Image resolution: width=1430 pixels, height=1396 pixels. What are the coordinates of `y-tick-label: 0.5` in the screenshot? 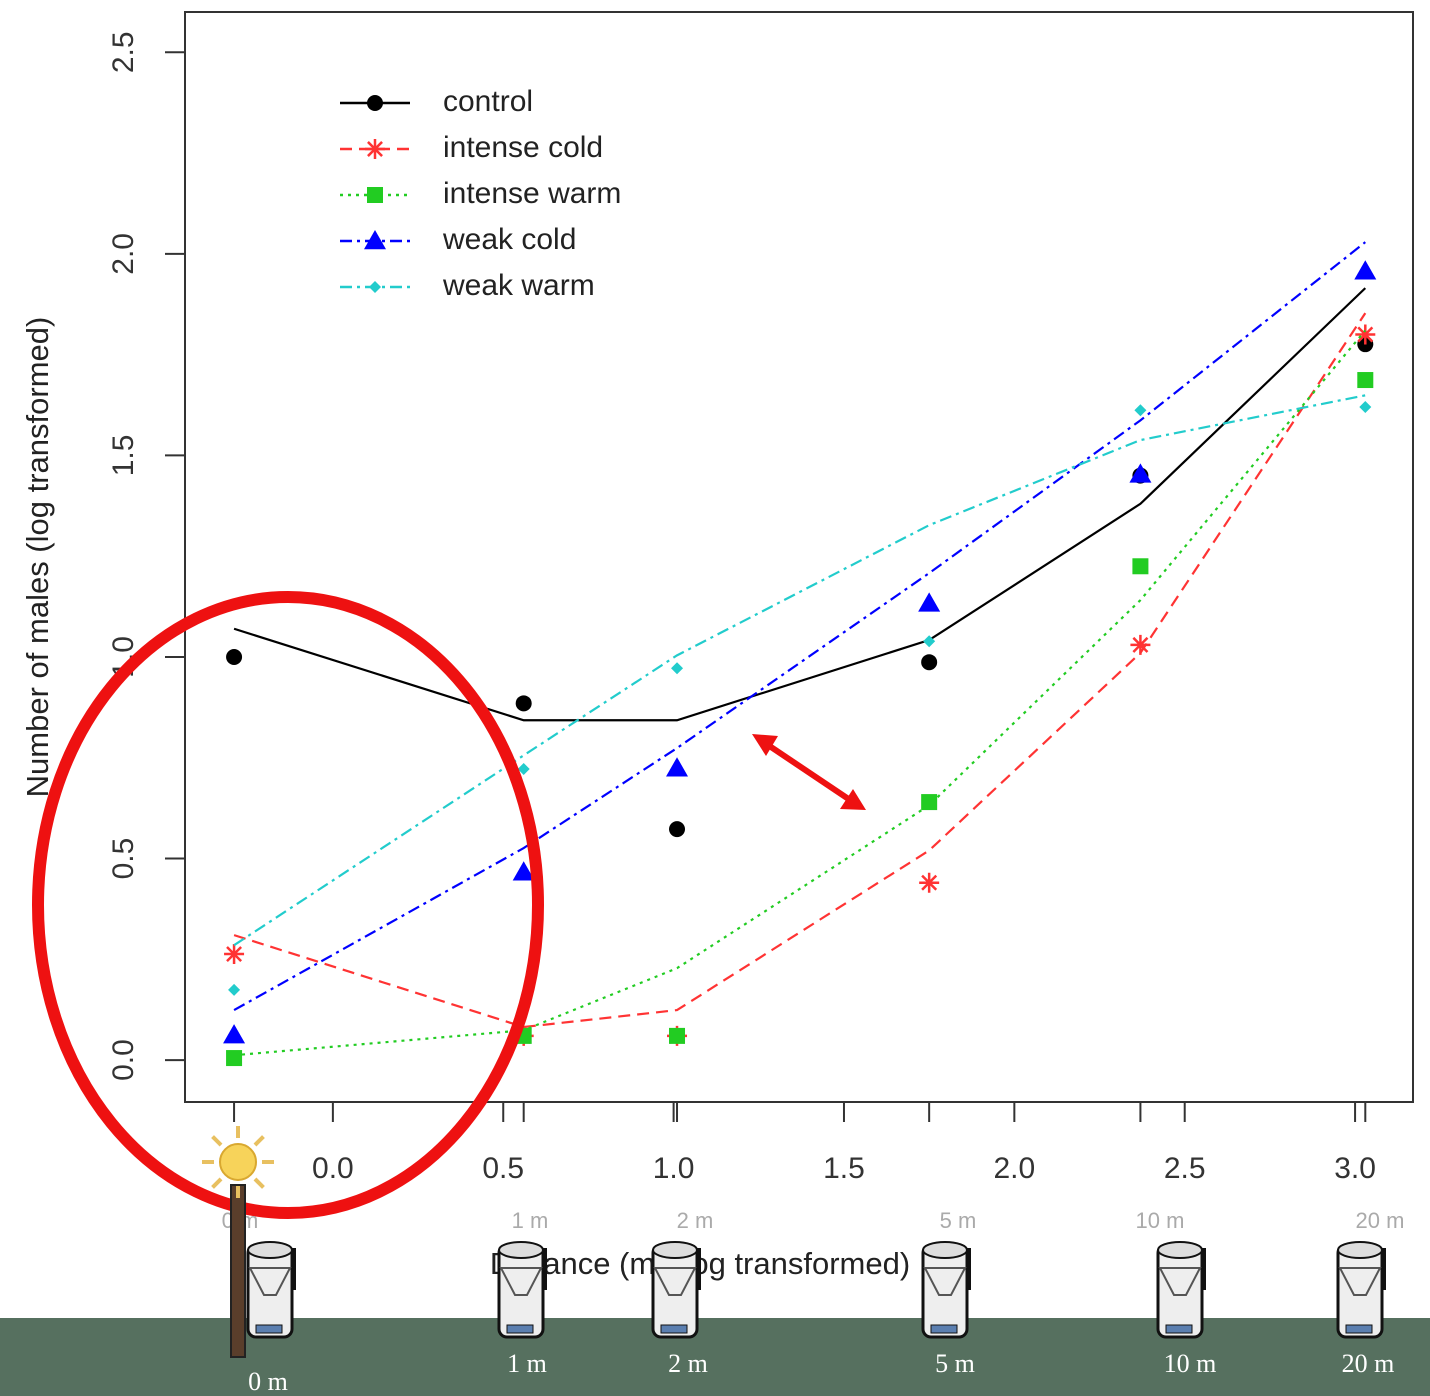 It's located at (123, 859).